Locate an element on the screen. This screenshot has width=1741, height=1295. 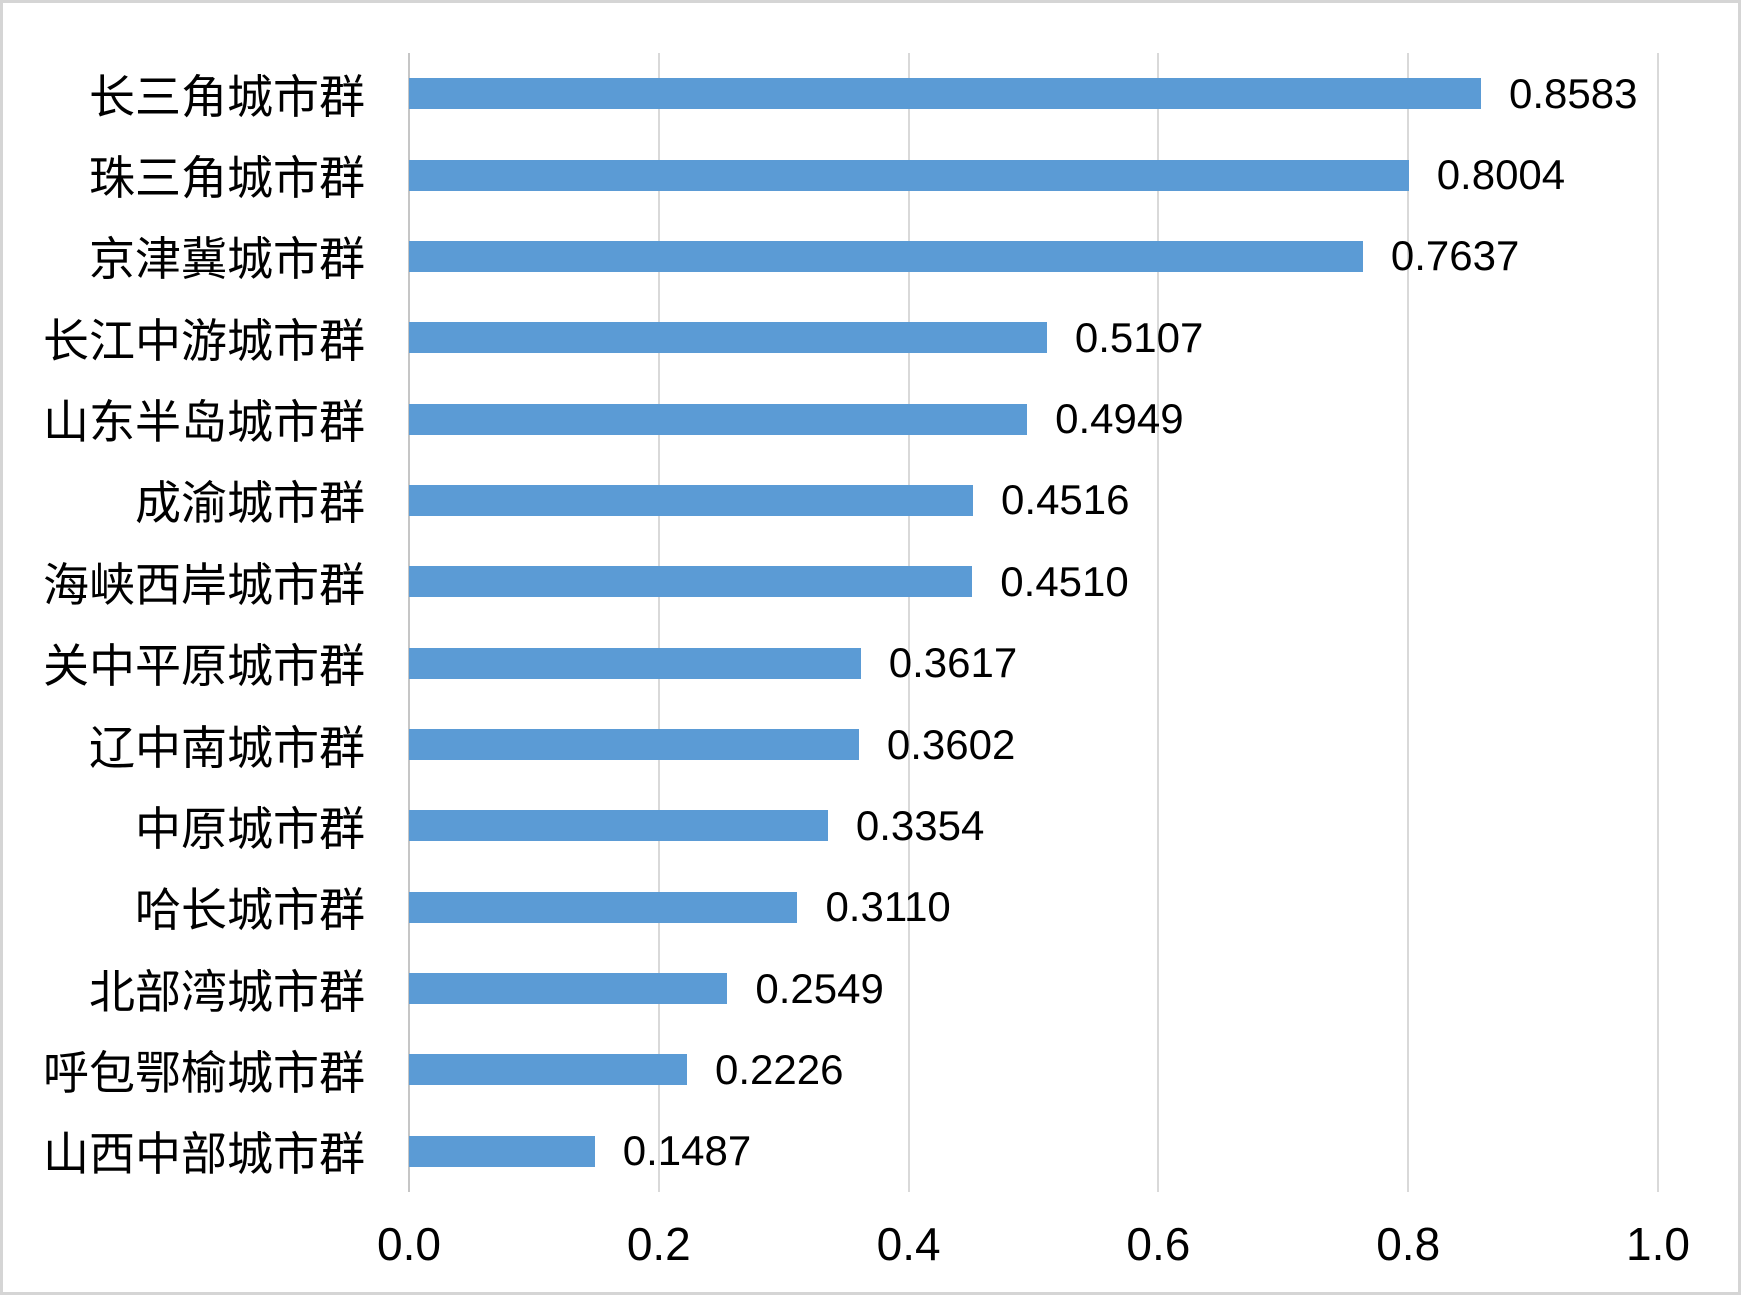
bar-row: 0.5107 is located at coordinates (1033, 337).